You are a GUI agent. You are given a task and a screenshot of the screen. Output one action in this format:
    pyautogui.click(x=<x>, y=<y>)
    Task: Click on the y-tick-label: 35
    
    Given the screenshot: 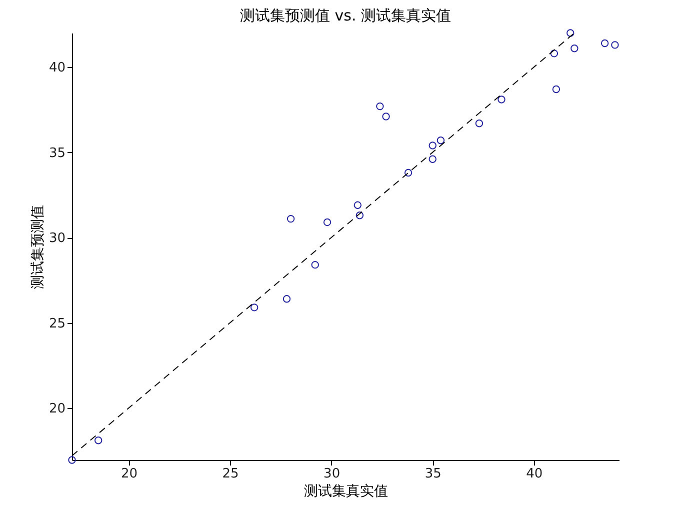 What is the action you would take?
    pyautogui.click(x=57, y=153)
    